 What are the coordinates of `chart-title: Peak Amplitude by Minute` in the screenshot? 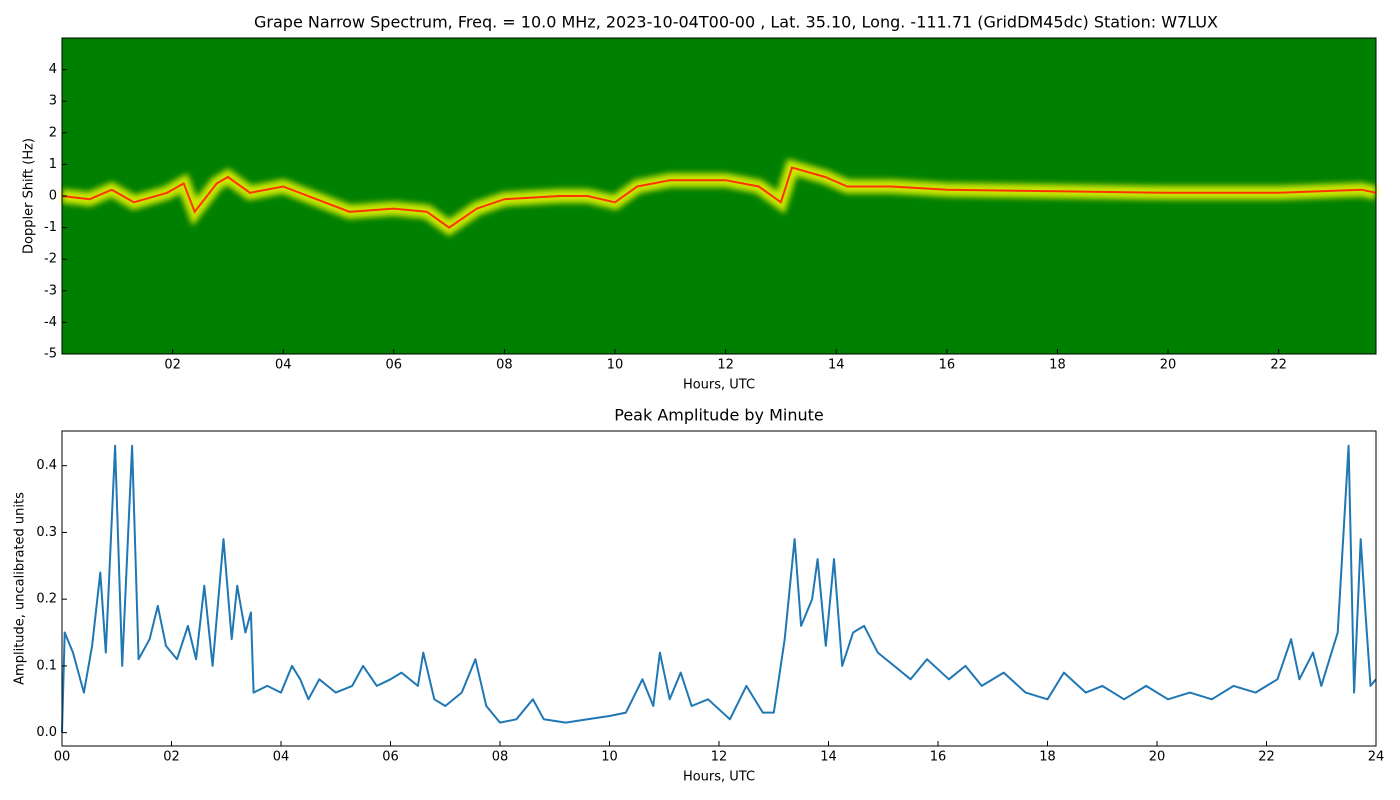 It's located at (719, 415).